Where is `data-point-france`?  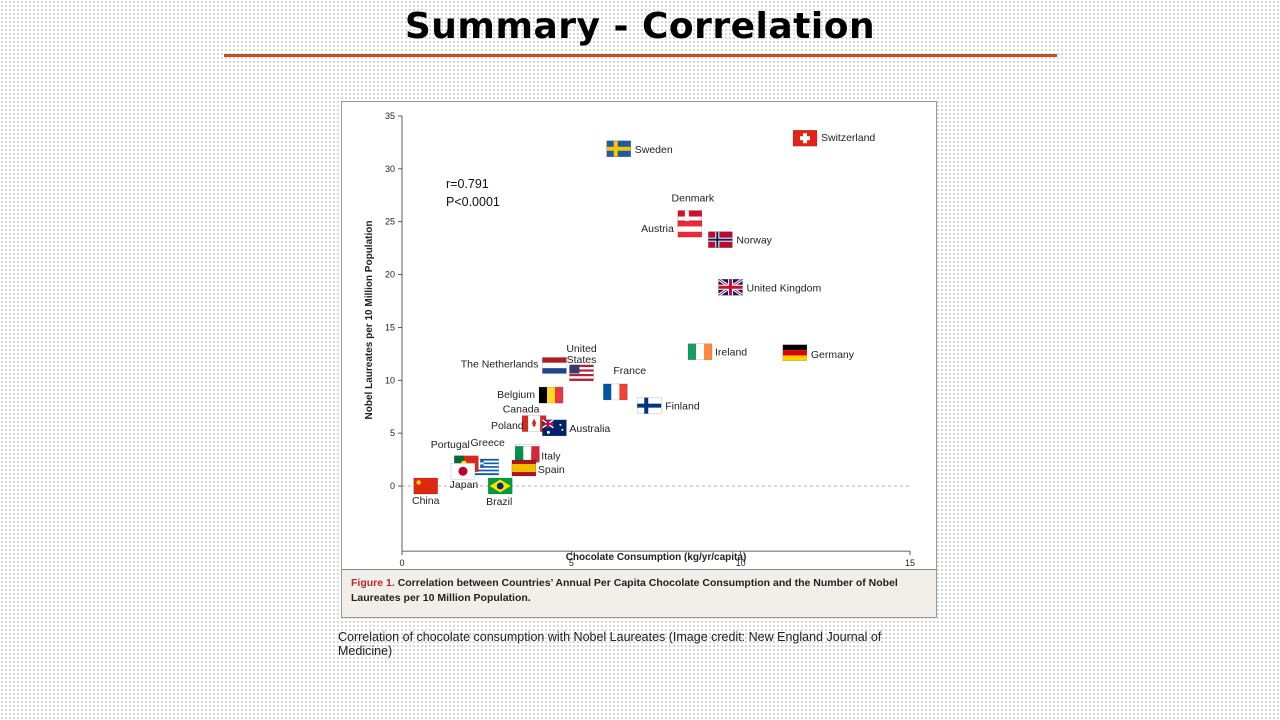 data-point-france is located at coordinates (615, 392).